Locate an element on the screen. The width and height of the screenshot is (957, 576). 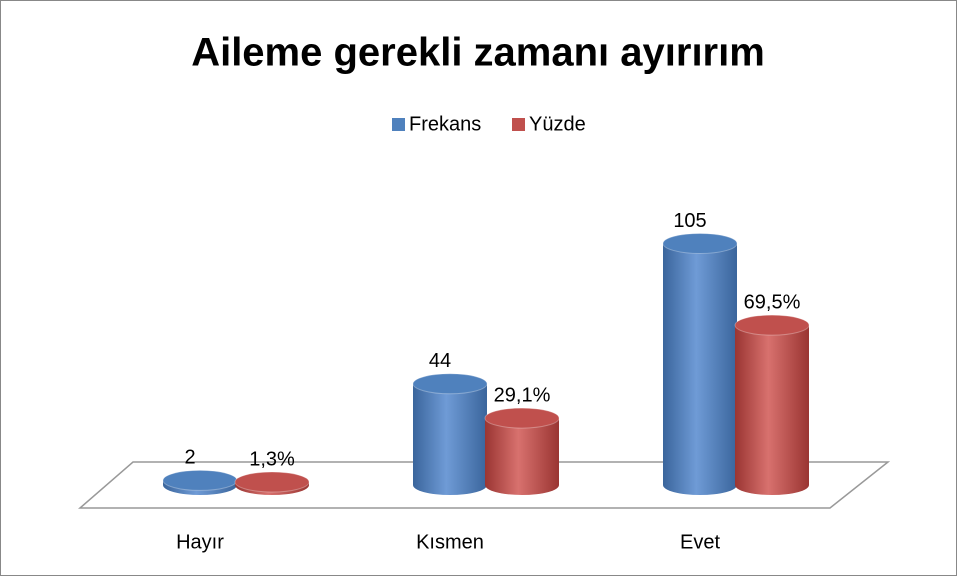
data-label: 69,5% is located at coordinates (772, 302).